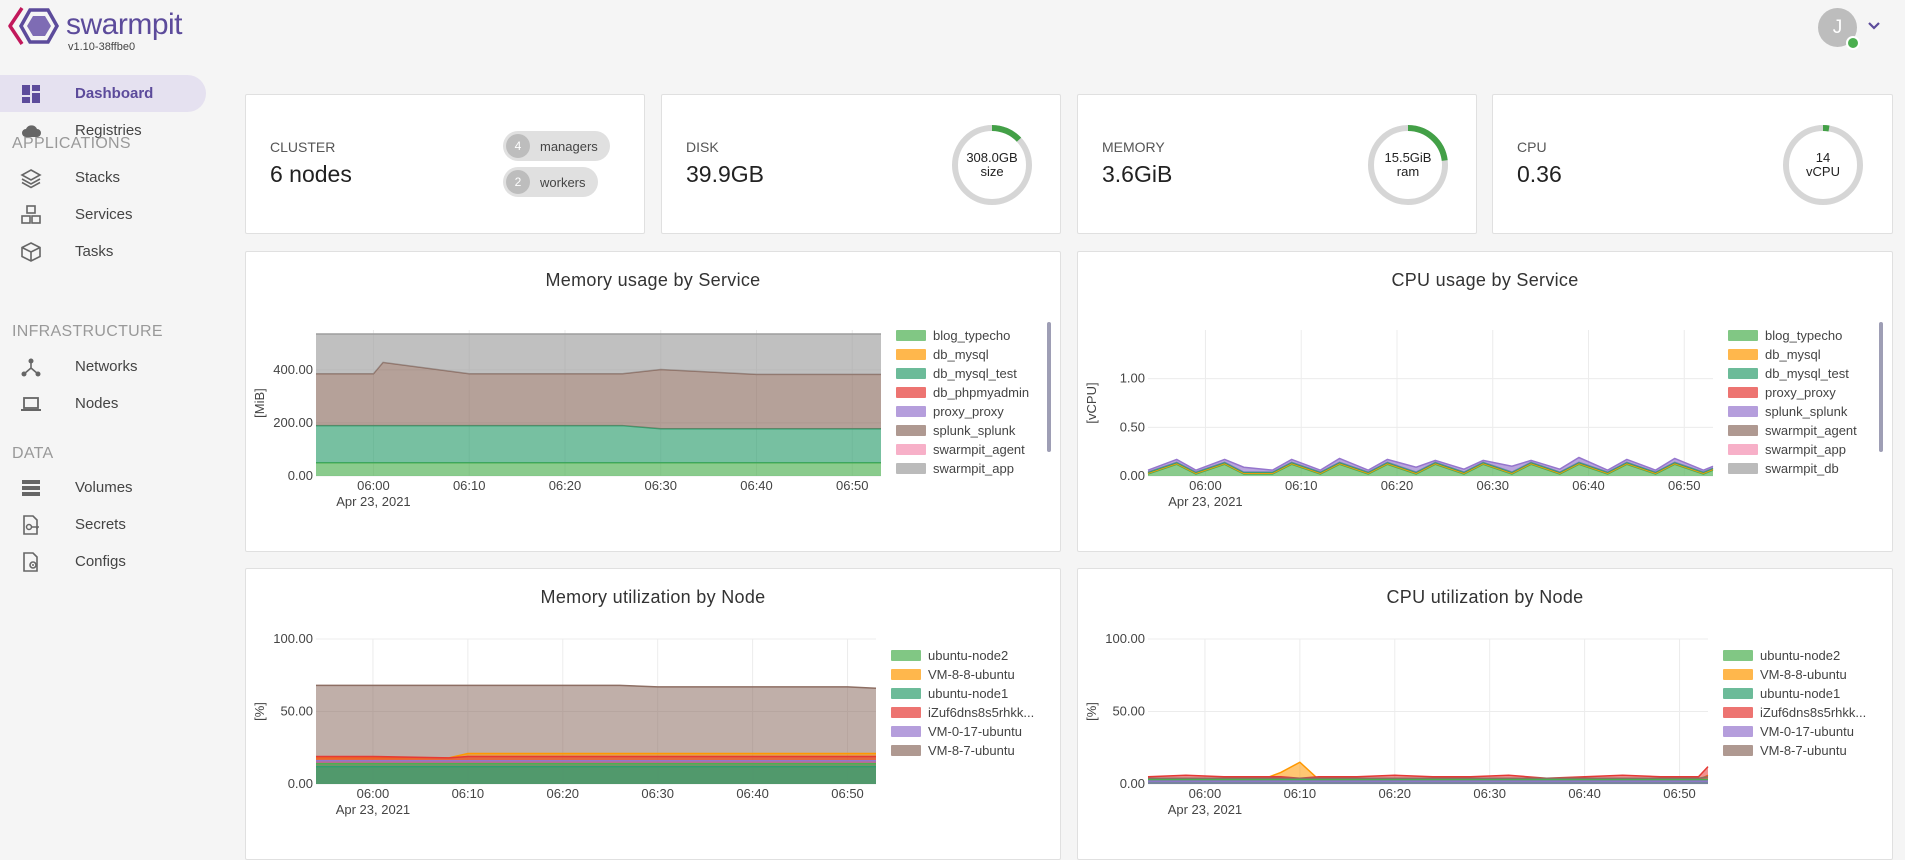  Describe the element at coordinates (31, 94) in the screenshot. I see `dashboard-icon` at that location.